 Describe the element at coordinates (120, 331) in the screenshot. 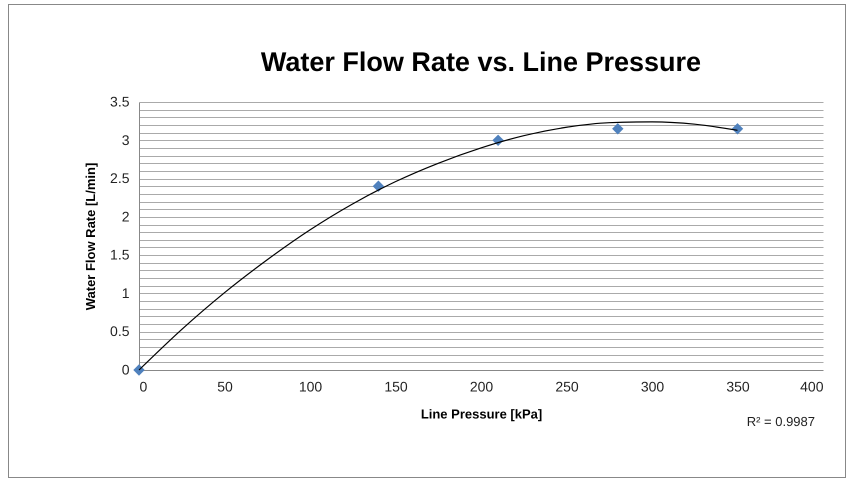

I see `y-tick-label: 0.5` at that location.